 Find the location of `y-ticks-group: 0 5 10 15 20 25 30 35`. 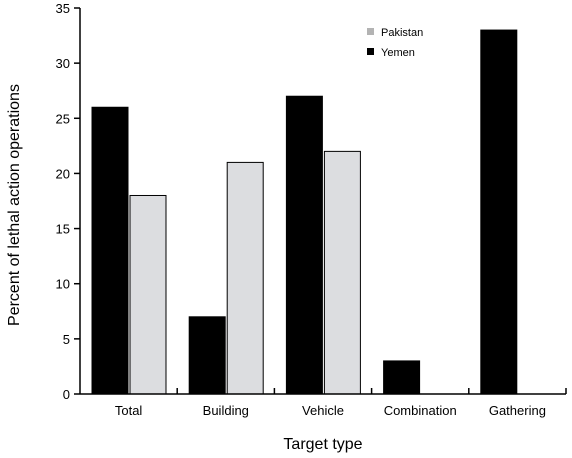

y-ticks-group: 0 5 10 15 20 25 30 35 is located at coordinates (68, 201).